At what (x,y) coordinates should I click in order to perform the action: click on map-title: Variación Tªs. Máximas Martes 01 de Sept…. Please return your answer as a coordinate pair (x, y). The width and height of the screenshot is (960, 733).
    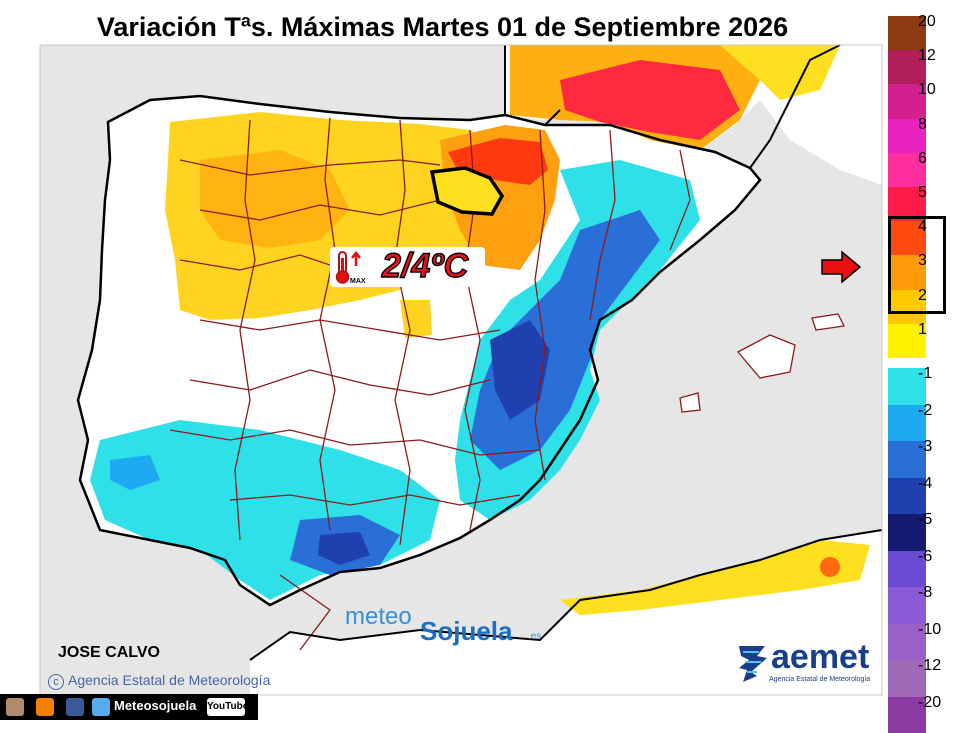
    Looking at the image, I should click on (442, 27).